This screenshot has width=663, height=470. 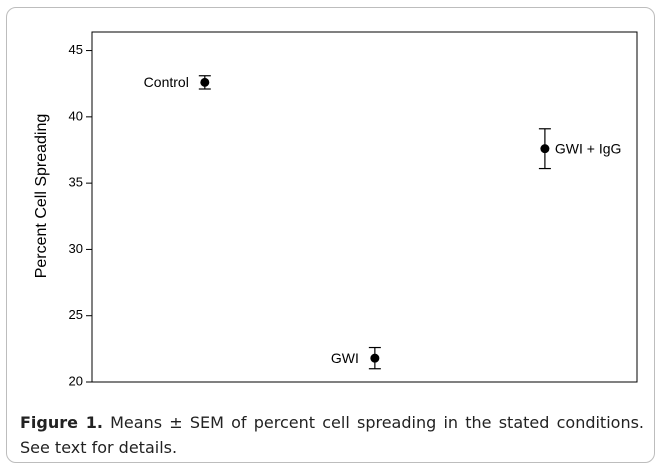 What do you see at coordinates (76, 380) in the screenshot?
I see `y-tick-label: 20` at bounding box center [76, 380].